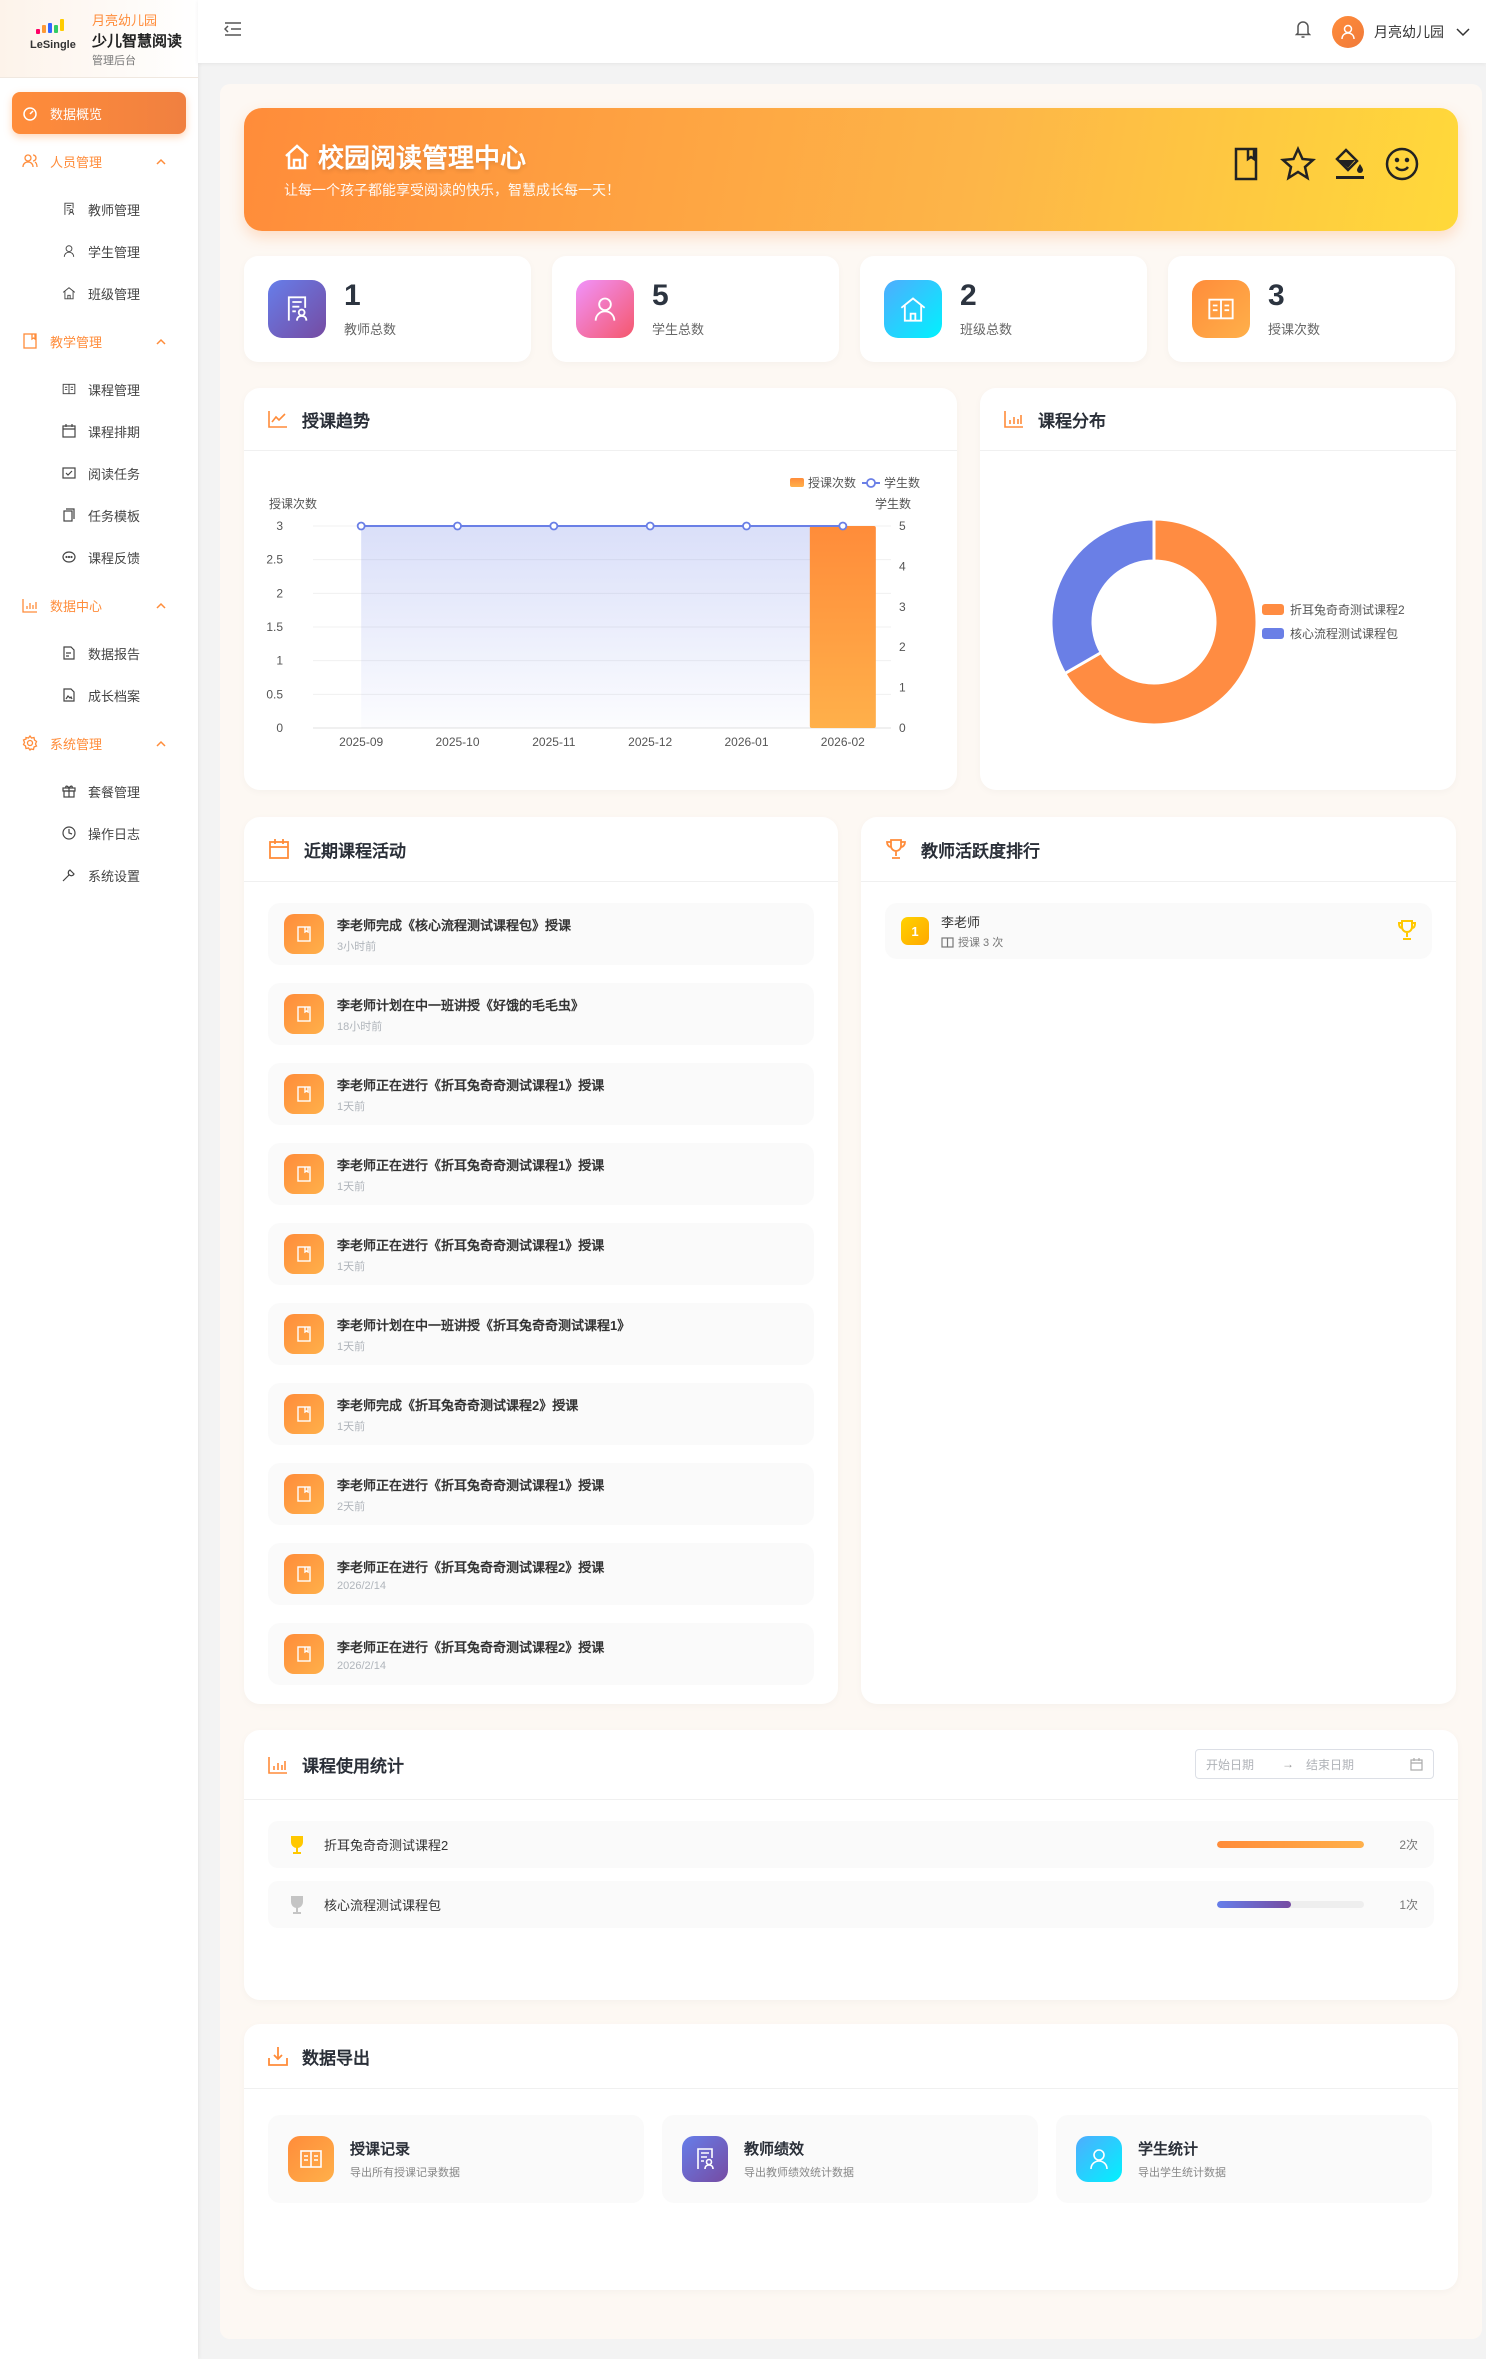 Image resolution: width=1486 pixels, height=2359 pixels. What do you see at coordinates (541, 1014) in the screenshot?
I see `activity-item: 李老师计划在中一班讲授《好饿的毛毛虫》 18小时前` at bounding box center [541, 1014].